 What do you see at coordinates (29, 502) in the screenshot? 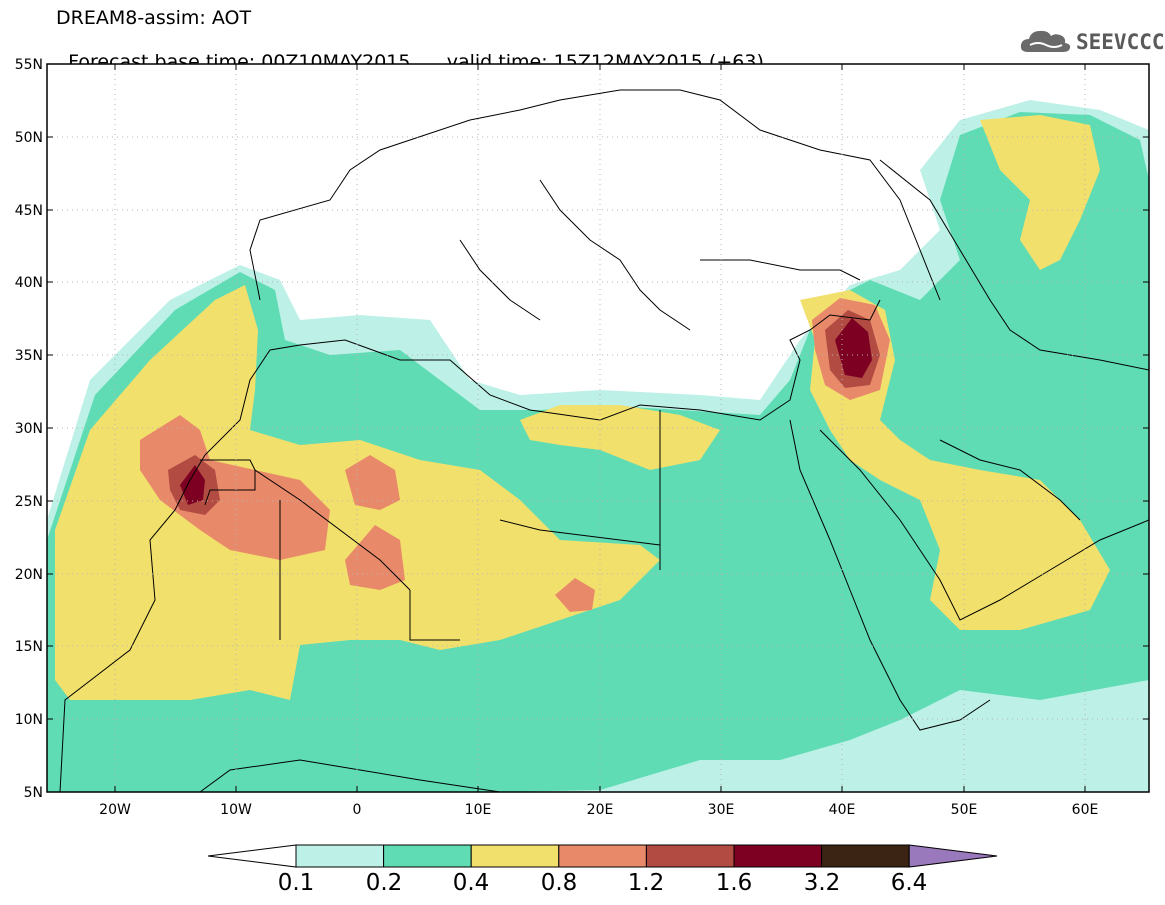
I see `lat-label: 25N` at bounding box center [29, 502].